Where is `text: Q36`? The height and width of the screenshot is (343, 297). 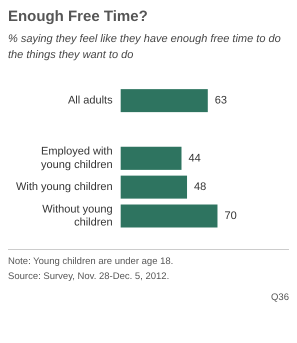 text: Q36 is located at coordinates (279, 298).